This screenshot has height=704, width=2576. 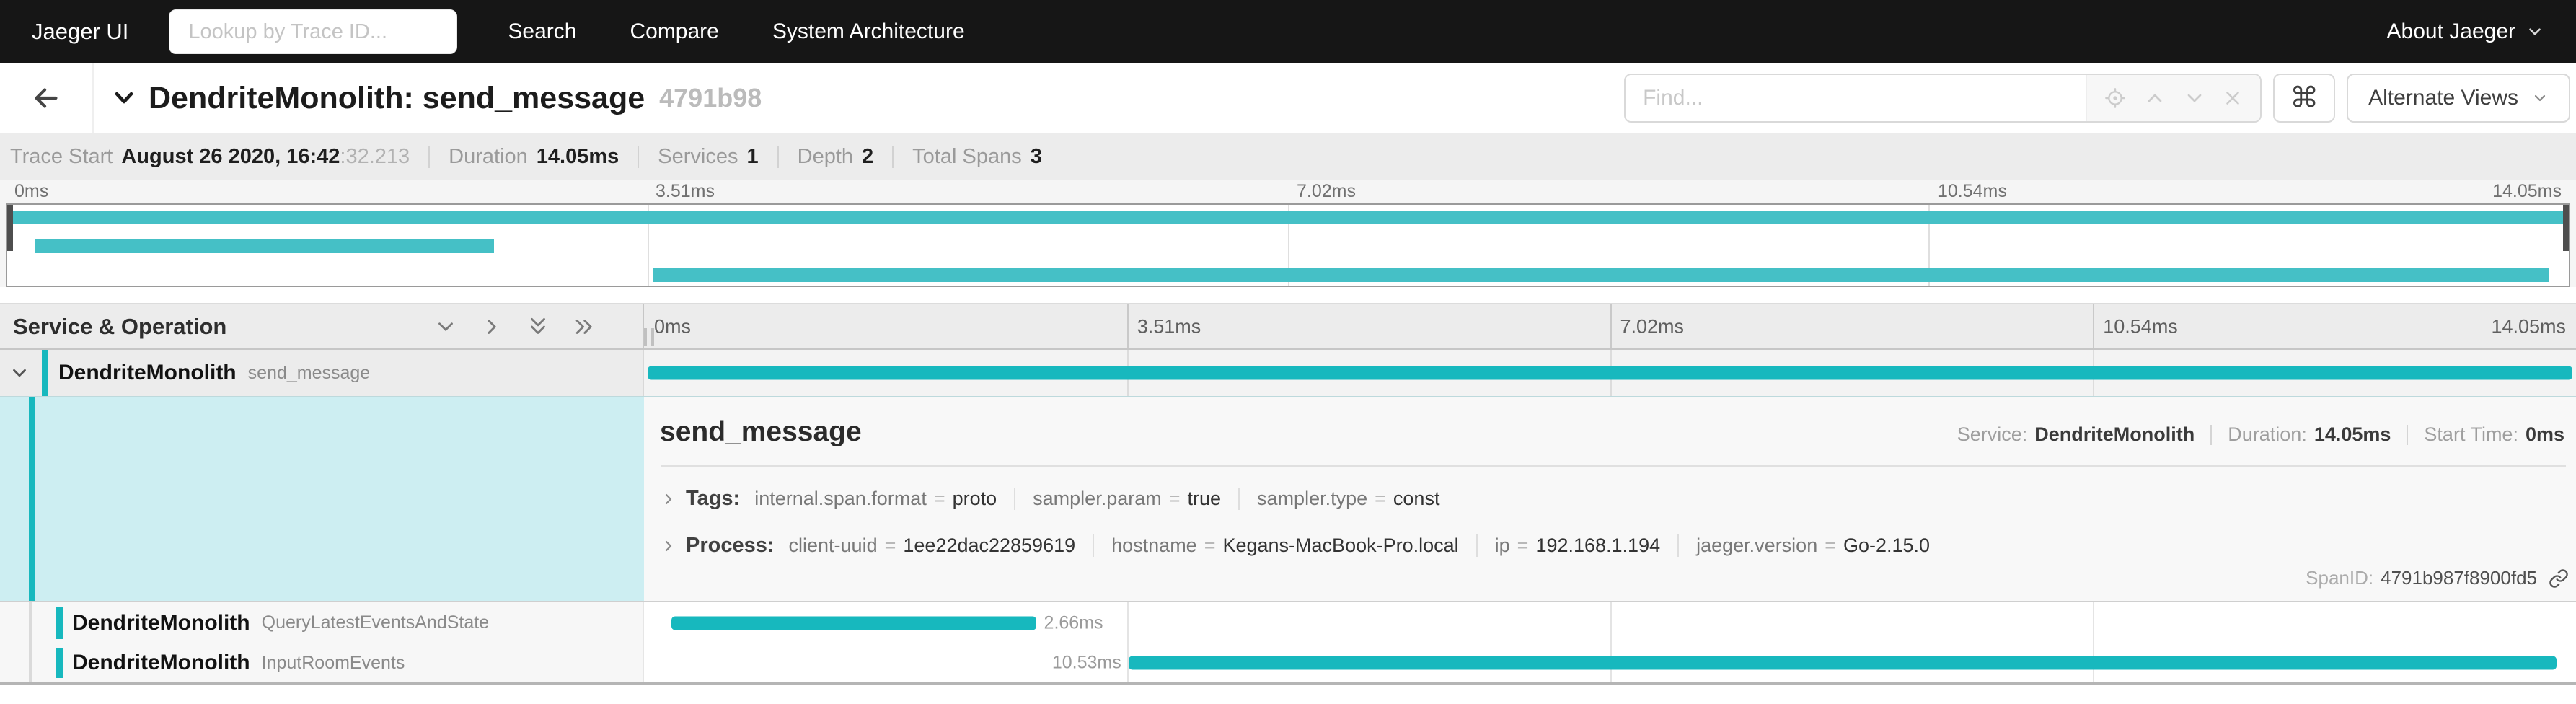 I want to click on tag-pair: internal.span.format = proto, so click(x=875, y=499).